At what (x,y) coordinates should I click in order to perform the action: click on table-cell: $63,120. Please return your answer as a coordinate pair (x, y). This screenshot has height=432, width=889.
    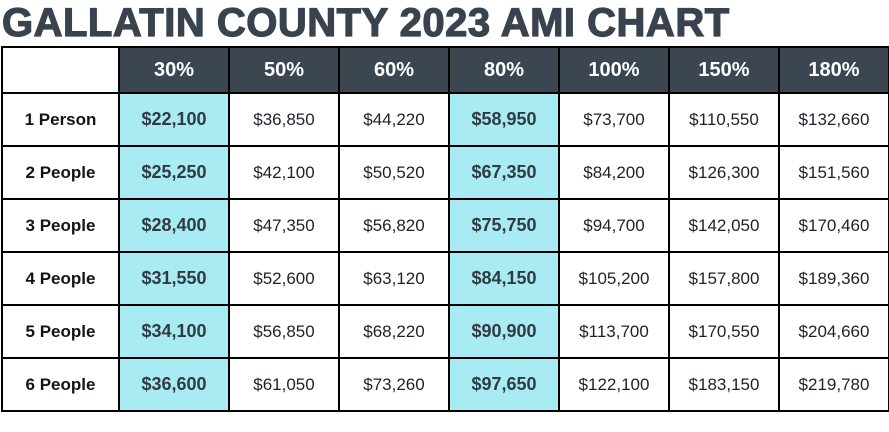
    Looking at the image, I should click on (394, 278).